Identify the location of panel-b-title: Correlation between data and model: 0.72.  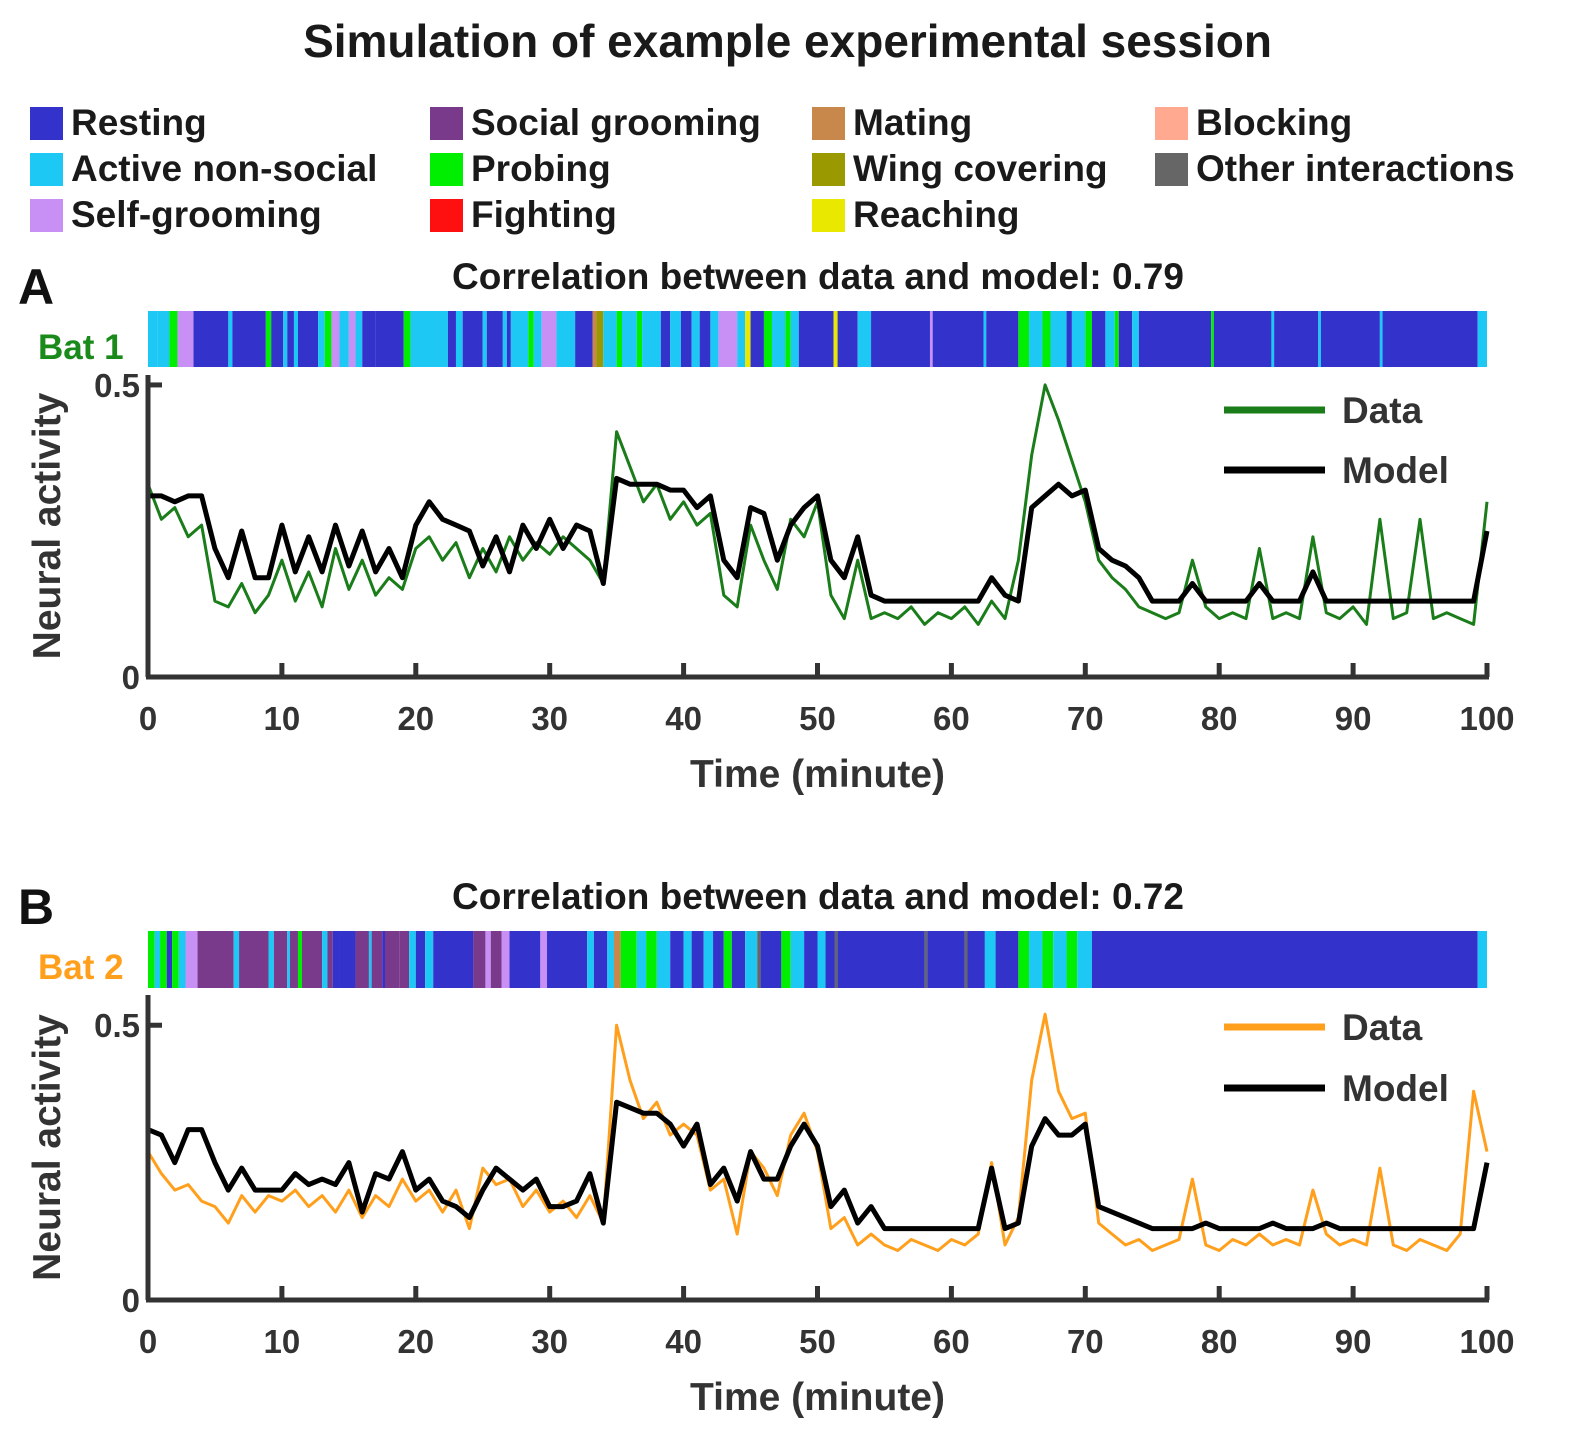
(818, 896).